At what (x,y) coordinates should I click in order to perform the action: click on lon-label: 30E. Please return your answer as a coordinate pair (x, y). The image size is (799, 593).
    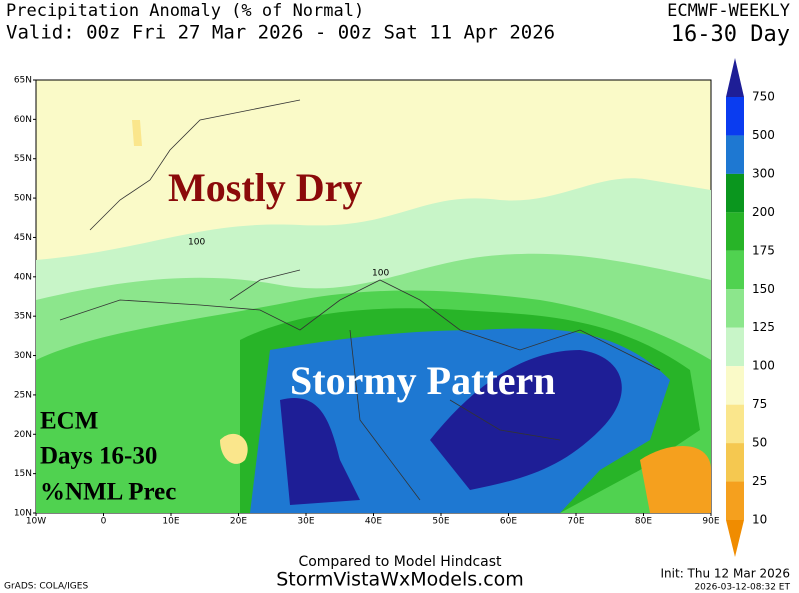
    Looking at the image, I should click on (305, 522).